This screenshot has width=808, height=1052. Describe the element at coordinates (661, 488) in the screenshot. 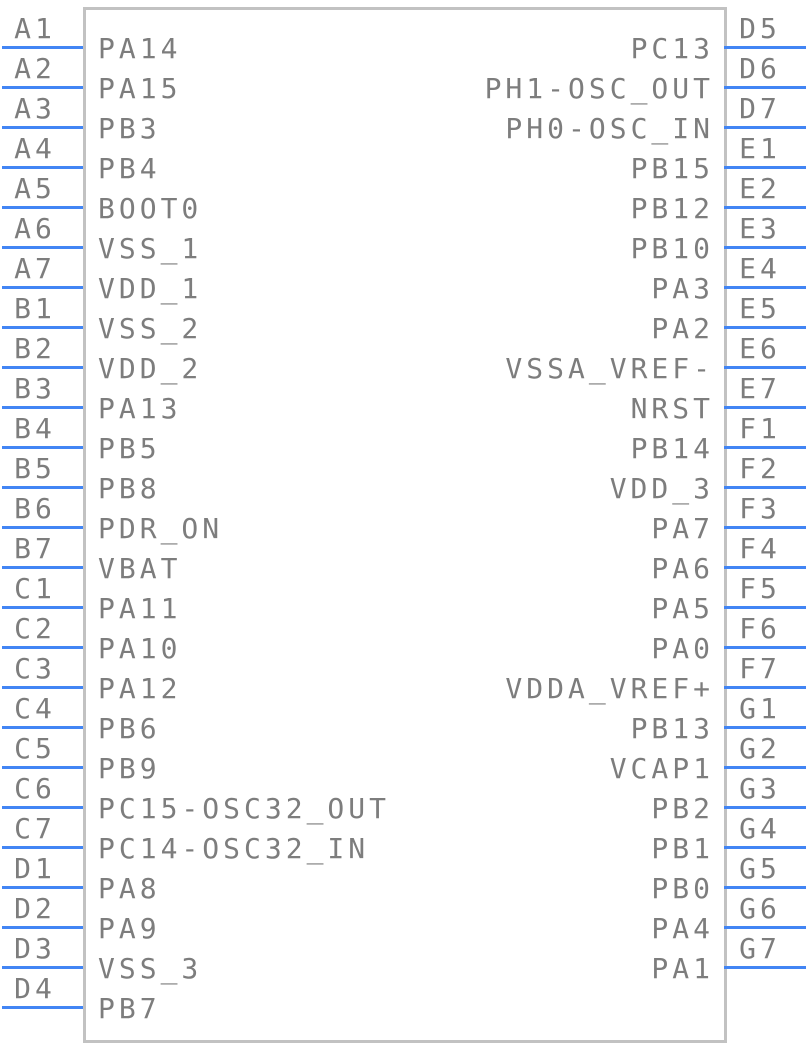

I see `pin-name-label: VDD_3` at that location.